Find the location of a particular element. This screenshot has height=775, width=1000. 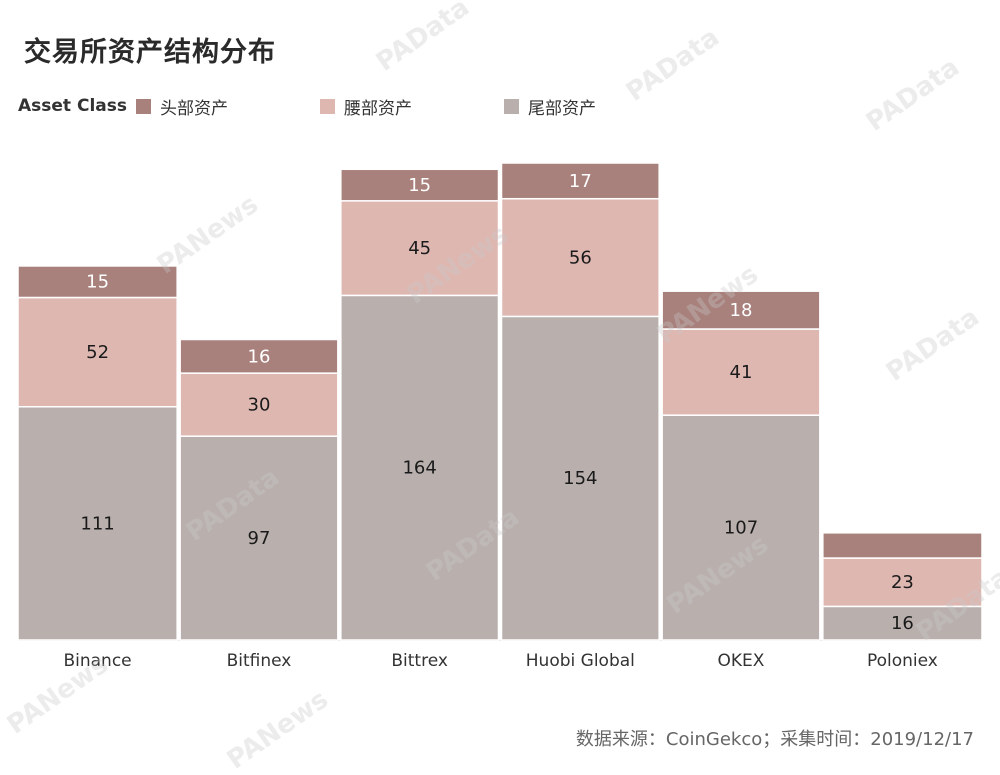

data-label: 17 is located at coordinates (580, 181).